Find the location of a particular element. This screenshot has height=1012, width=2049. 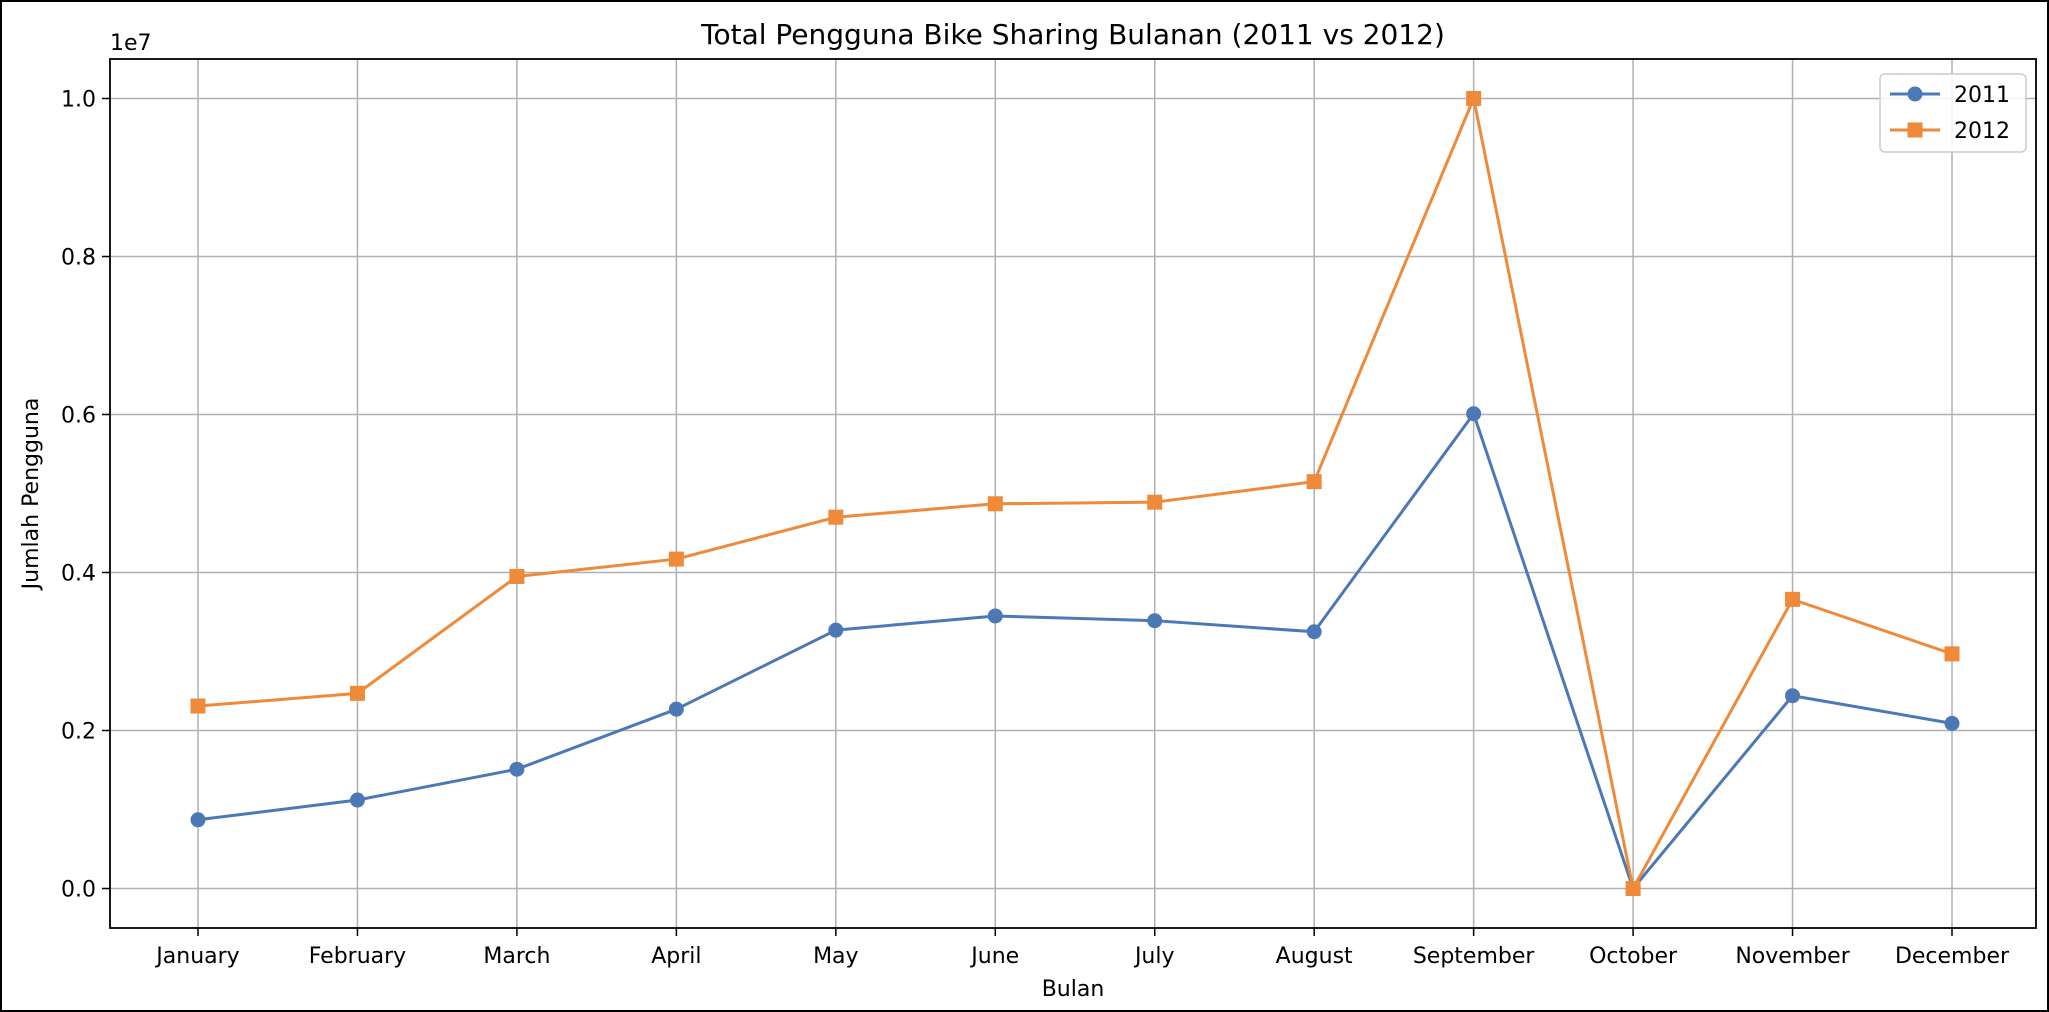

y-tick-label: 0.8 is located at coordinates (78, 258).